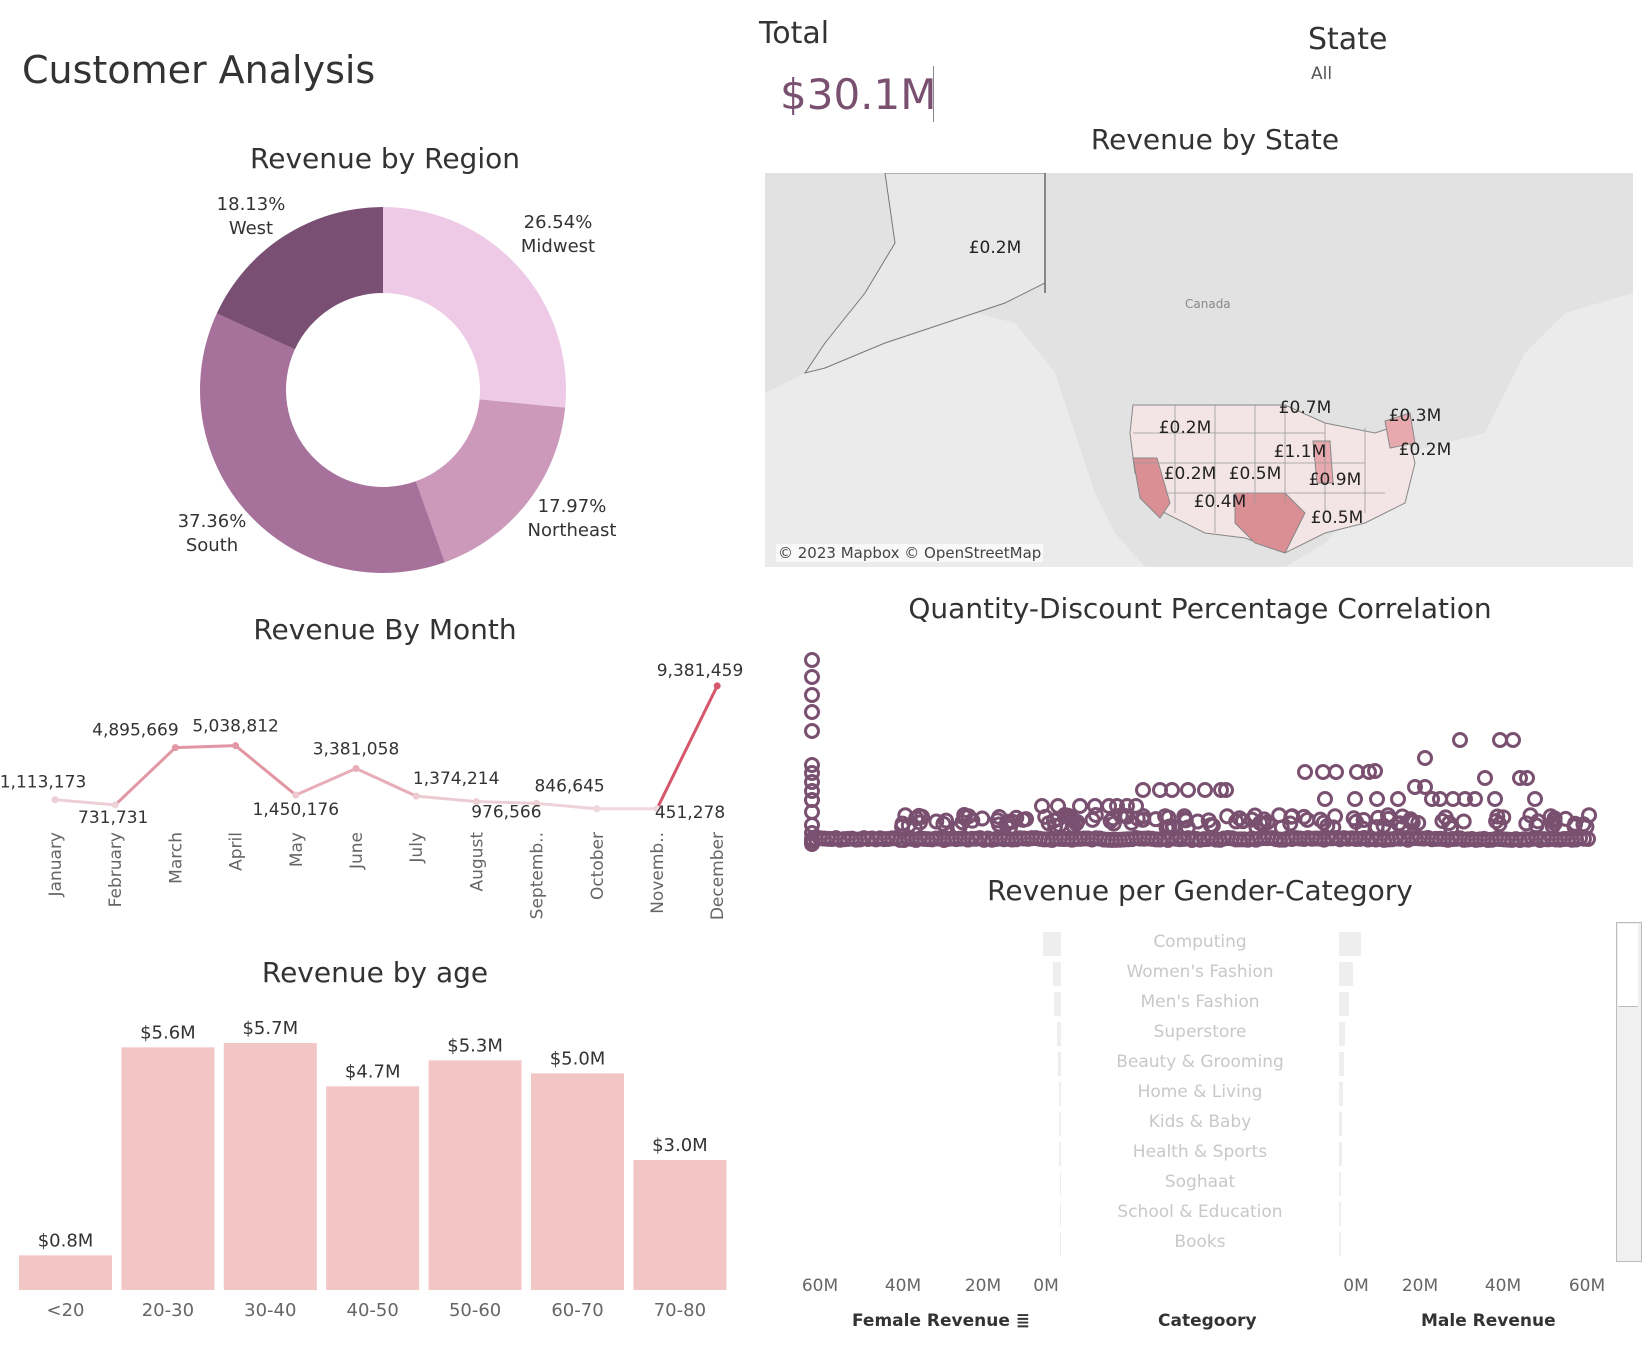 This screenshot has width=1650, height=1350. What do you see at coordinates (1322, 74) in the screenshot?
I see `state-filter-value: All` at bounding box center [1322, 74].